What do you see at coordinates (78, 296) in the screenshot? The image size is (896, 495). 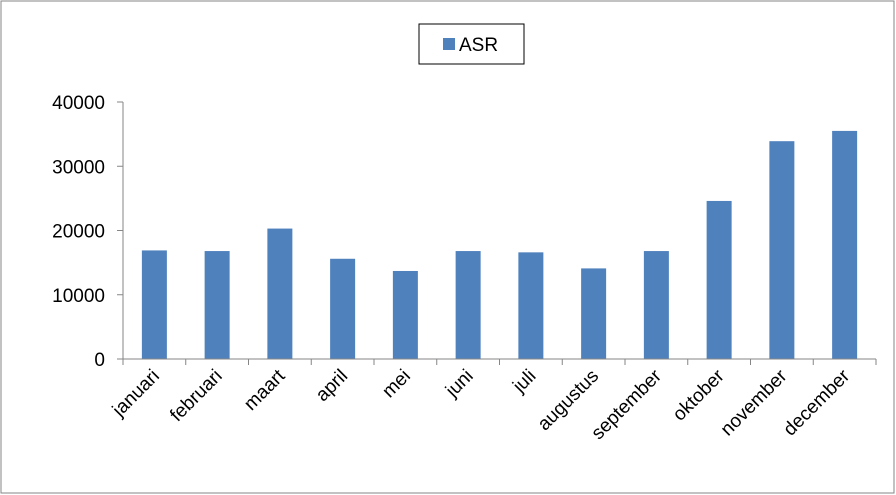 I see `y-tick-label: 10000` at bounding box center [78, 296].